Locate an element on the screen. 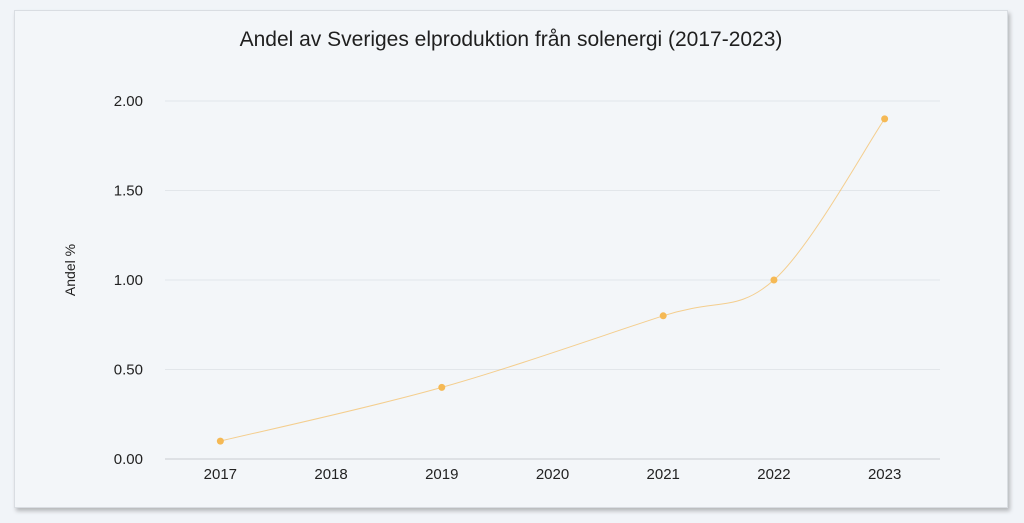  x-tick-label: 2017 is located at coordinates (220, 474).